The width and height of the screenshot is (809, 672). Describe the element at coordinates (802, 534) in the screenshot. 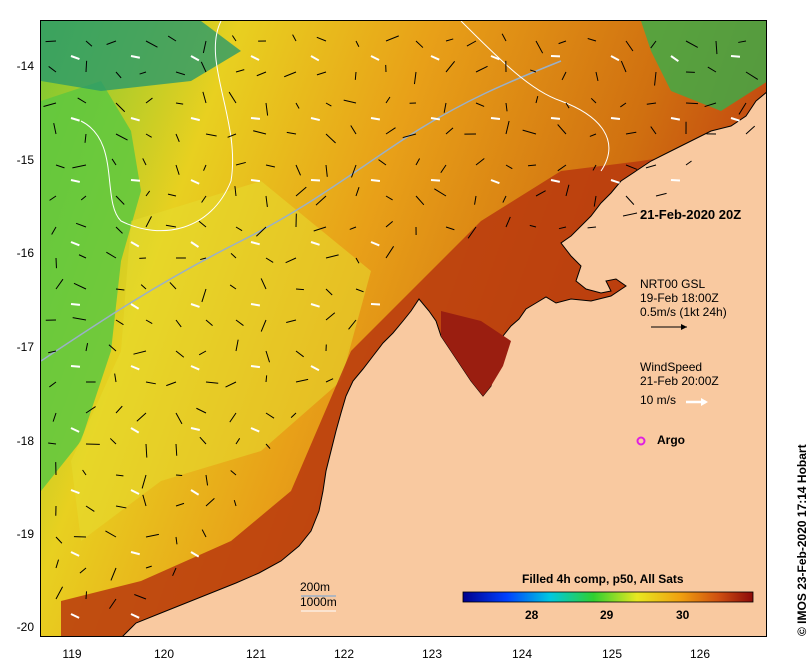

I see `credit-text: IMOS 23-Feb-2020 17:14 Hobart` at that location.